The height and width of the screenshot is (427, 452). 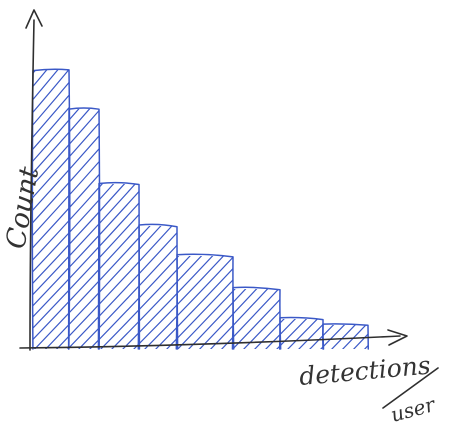 What do you see at coordinates (210, 342) in the screenshot?
I see `x-axis-line` at bounding box center [210, 342].